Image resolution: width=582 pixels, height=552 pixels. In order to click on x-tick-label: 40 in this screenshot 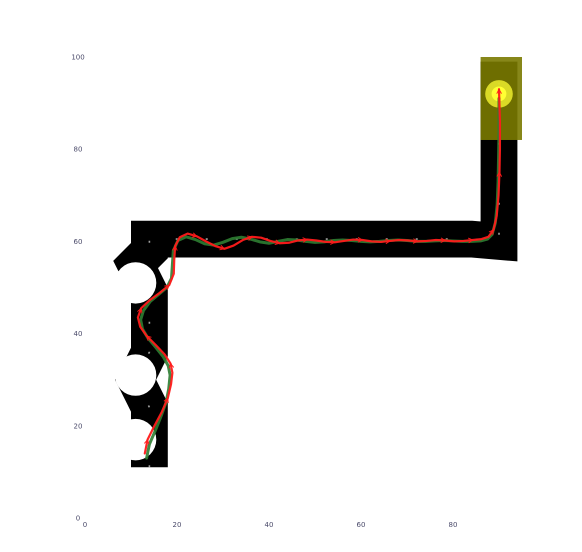, I will do `click(269, 525)`.